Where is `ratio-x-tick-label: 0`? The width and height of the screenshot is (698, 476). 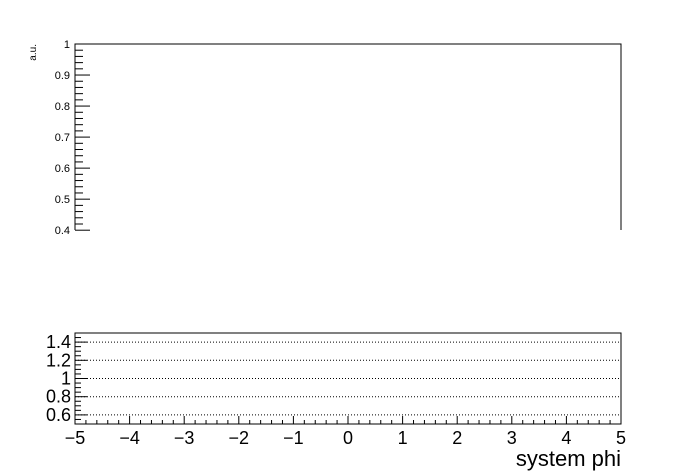 ratio-x-tick-label: 0 is located at coordinates (348, 438).